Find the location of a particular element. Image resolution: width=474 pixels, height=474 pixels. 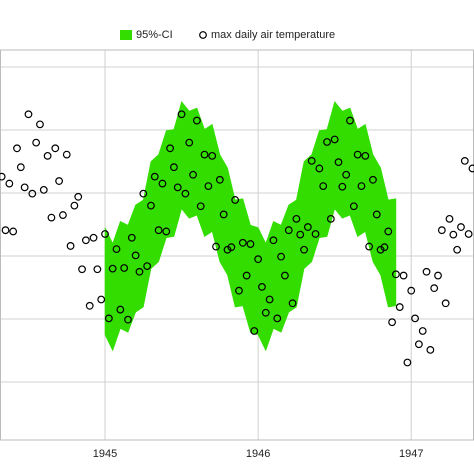

legend-label: 95%-CI is located at coordinates (154, 35).